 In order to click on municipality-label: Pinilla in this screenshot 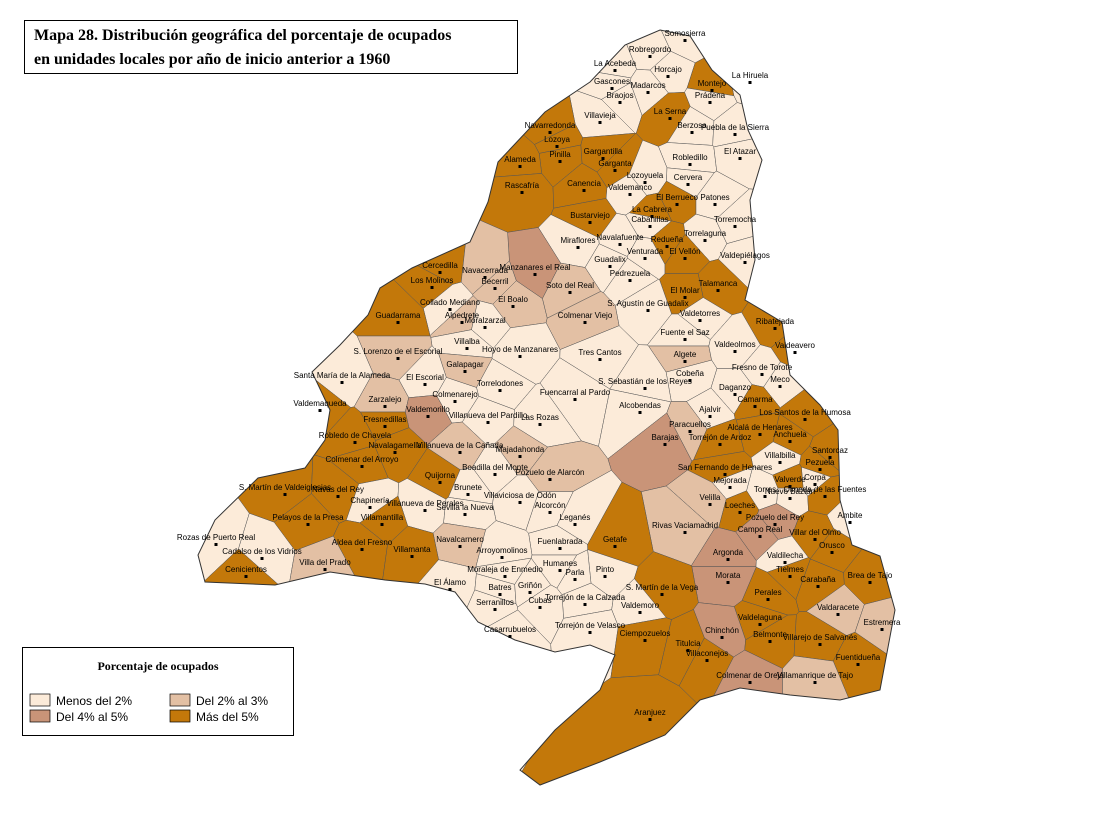, I will do `click(560, 154)`.